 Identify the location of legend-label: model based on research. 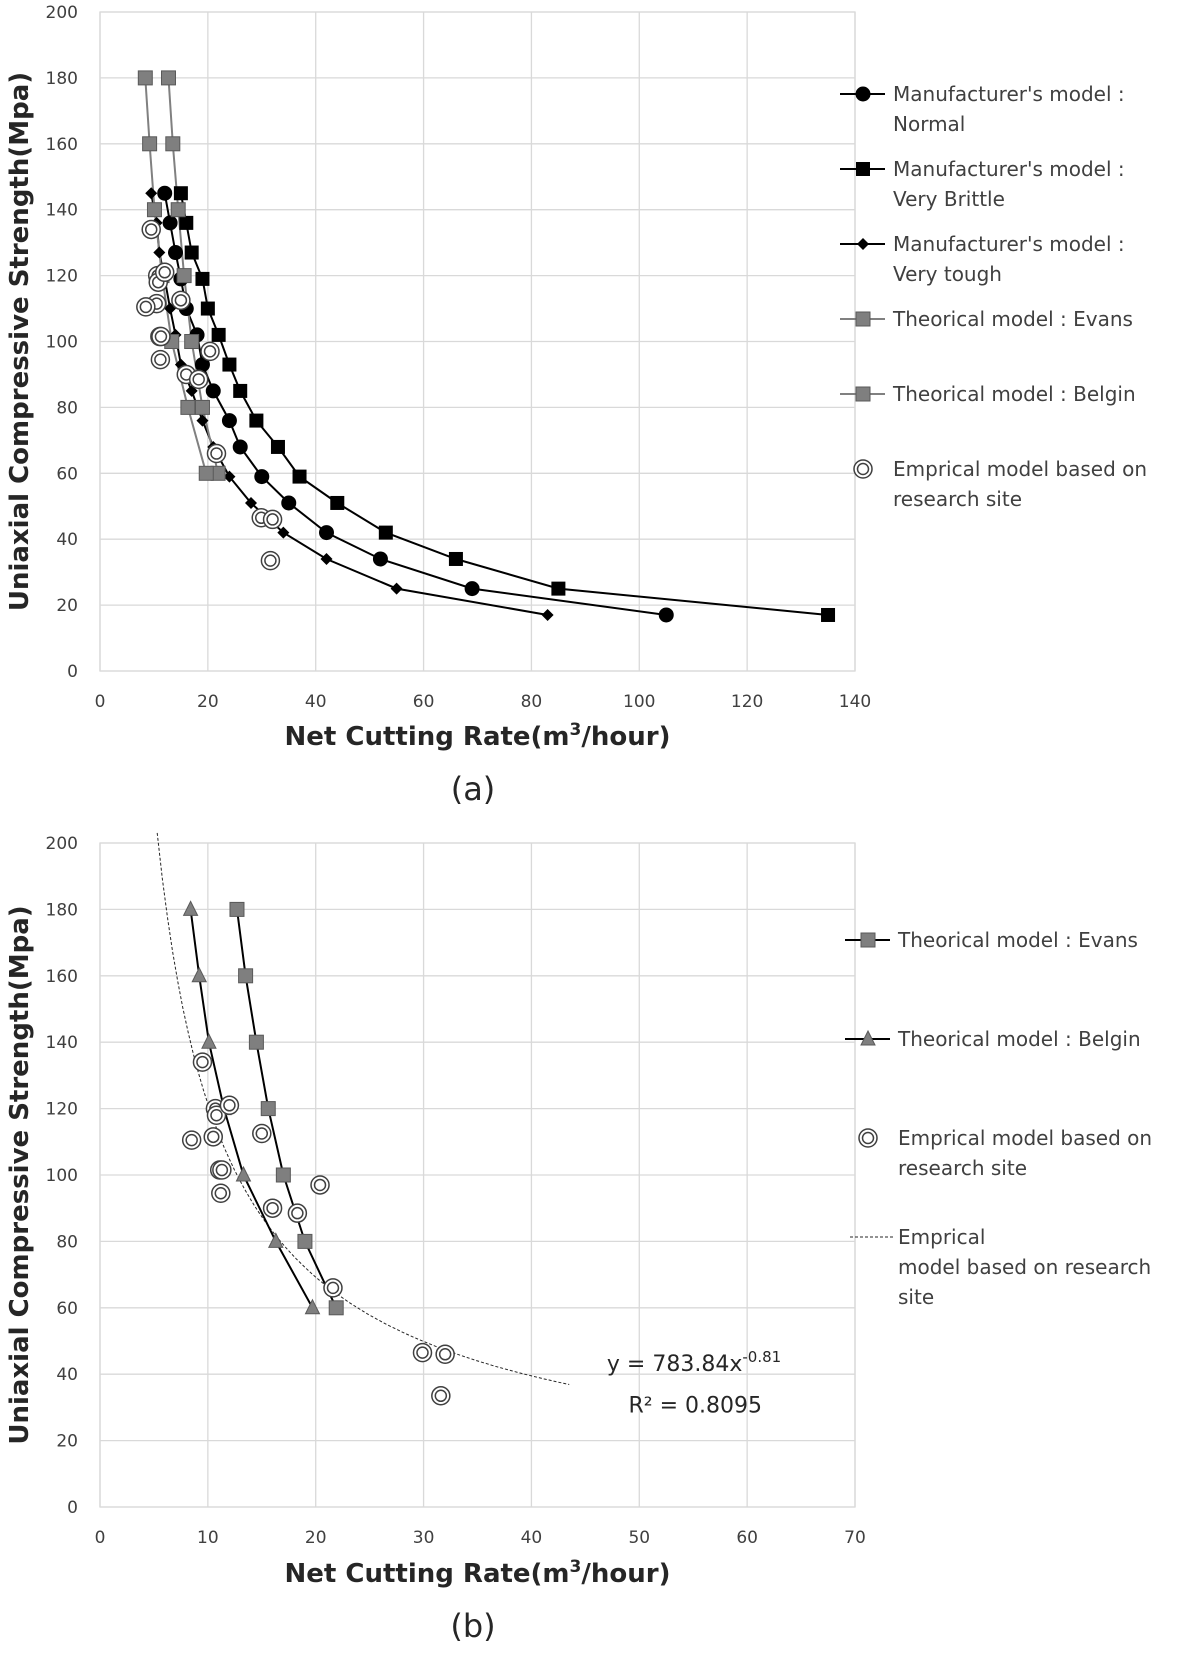
(1024, 1267).